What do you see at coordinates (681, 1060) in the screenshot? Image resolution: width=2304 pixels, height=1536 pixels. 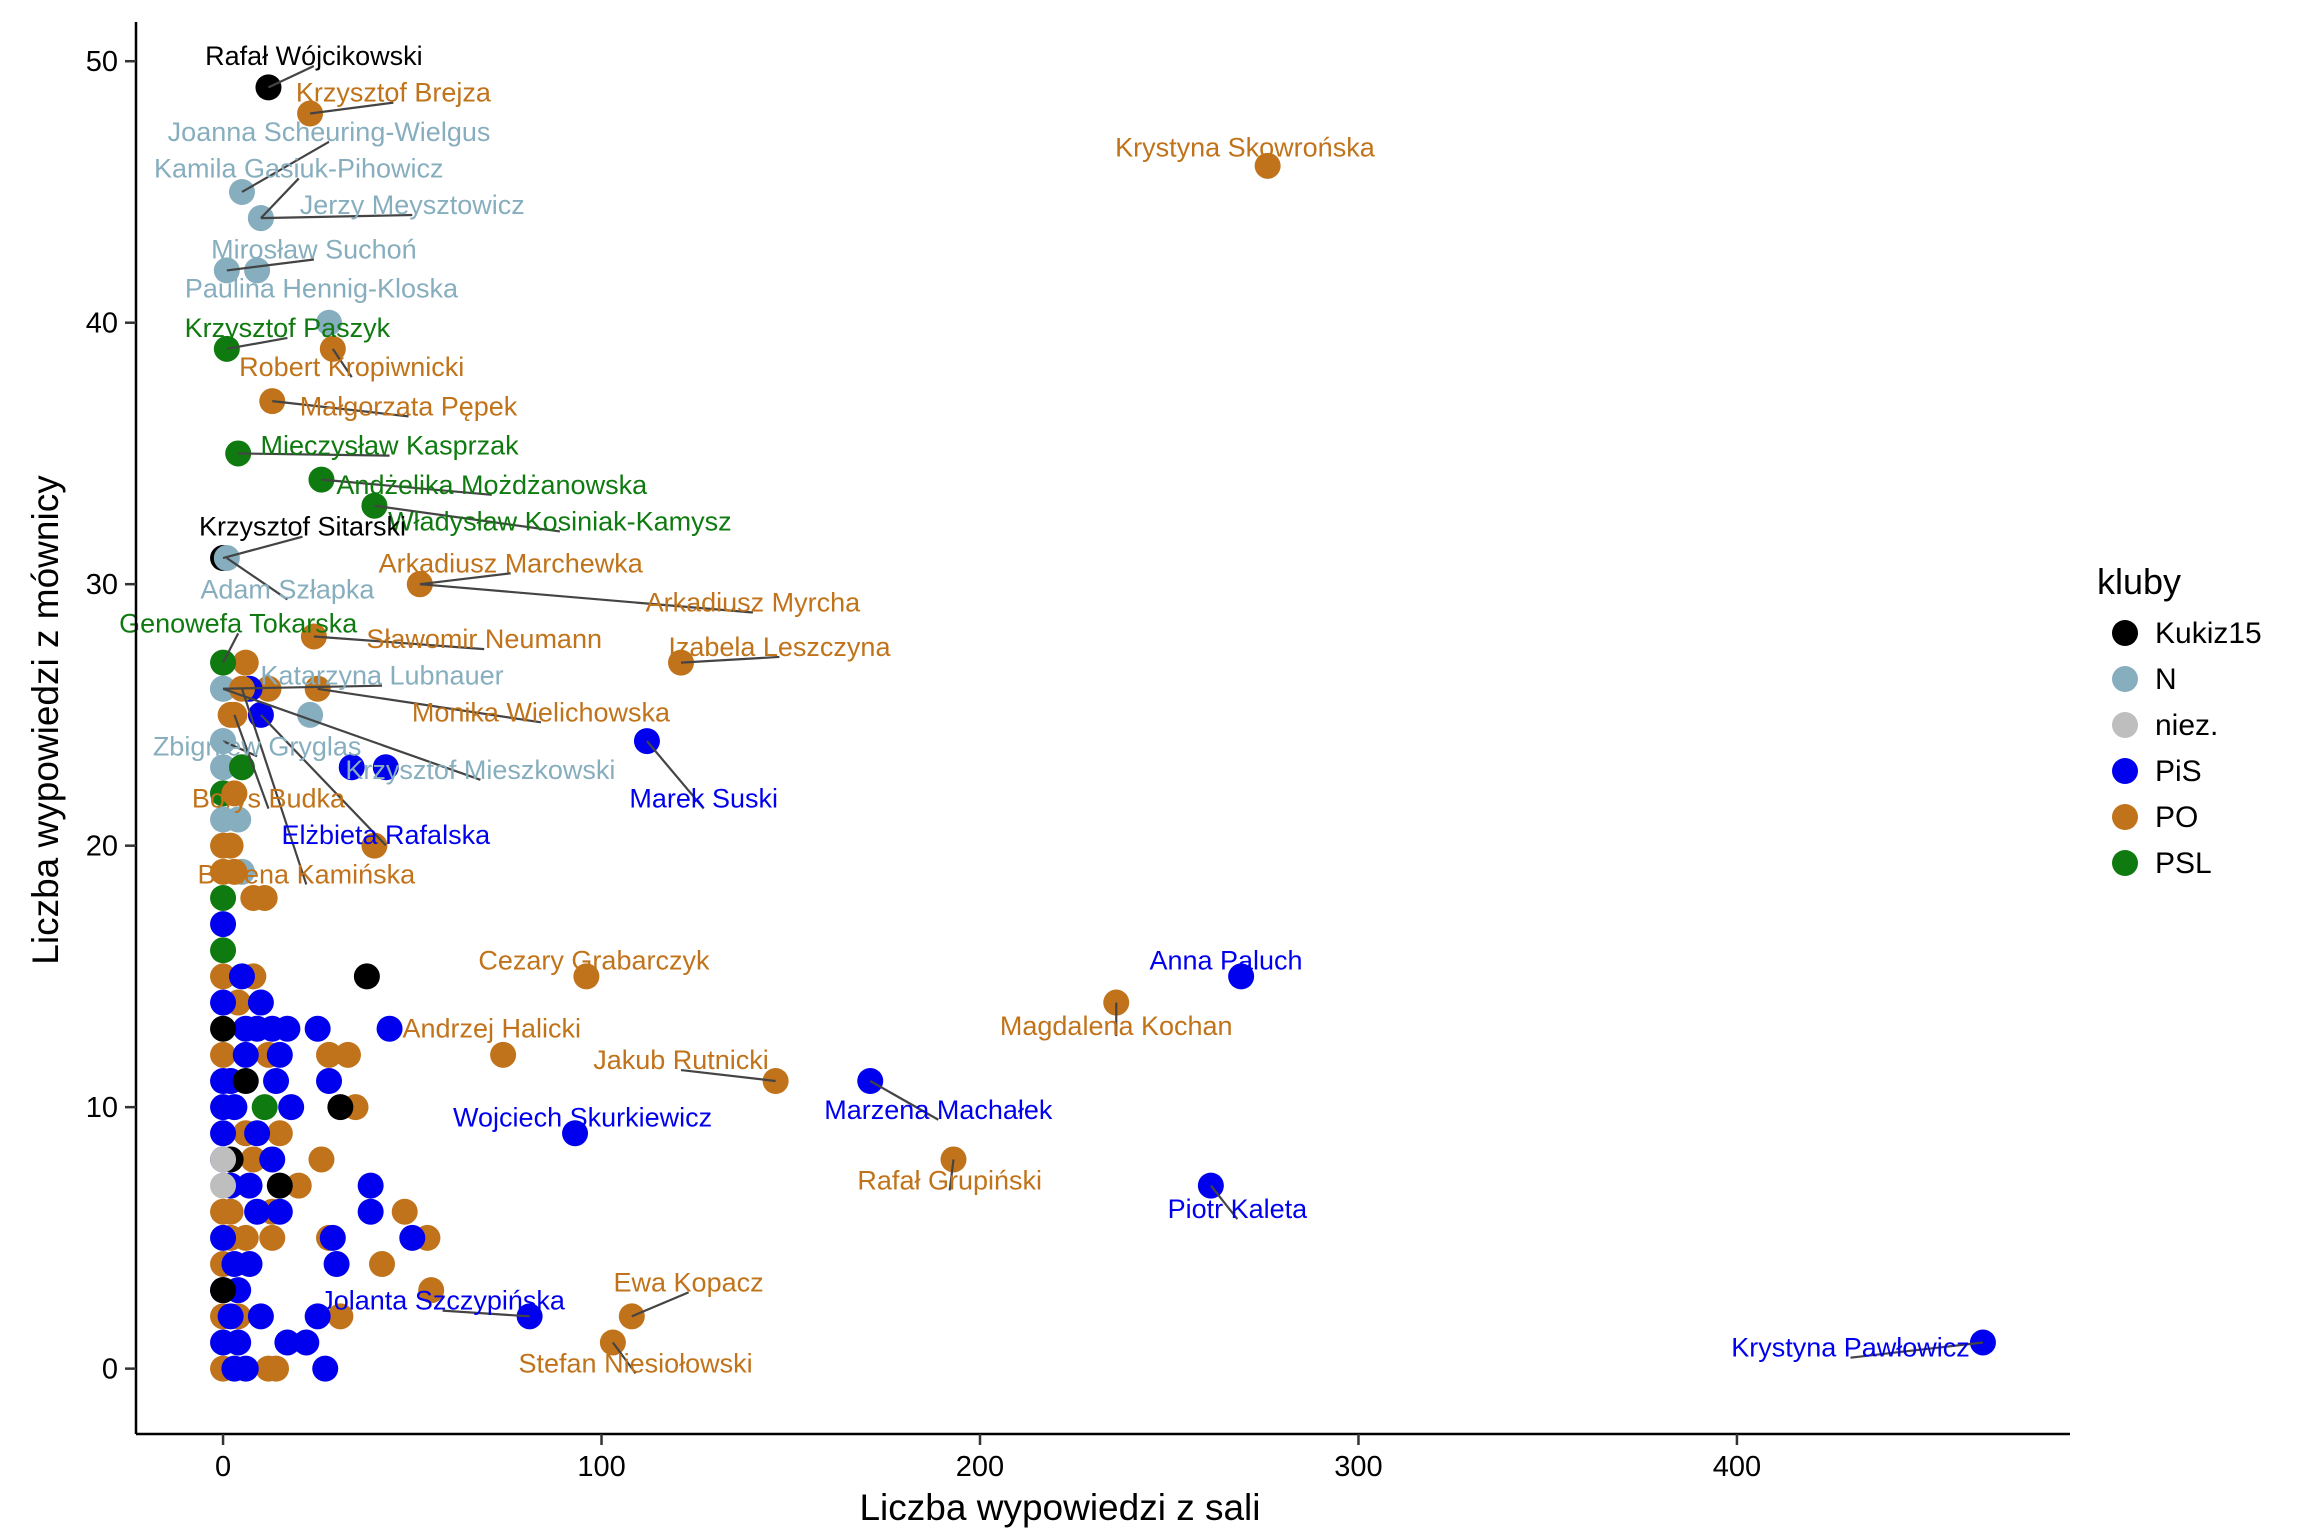 I see `point-label: Jakub Rutnicki` at bounding box center [681, 1060].